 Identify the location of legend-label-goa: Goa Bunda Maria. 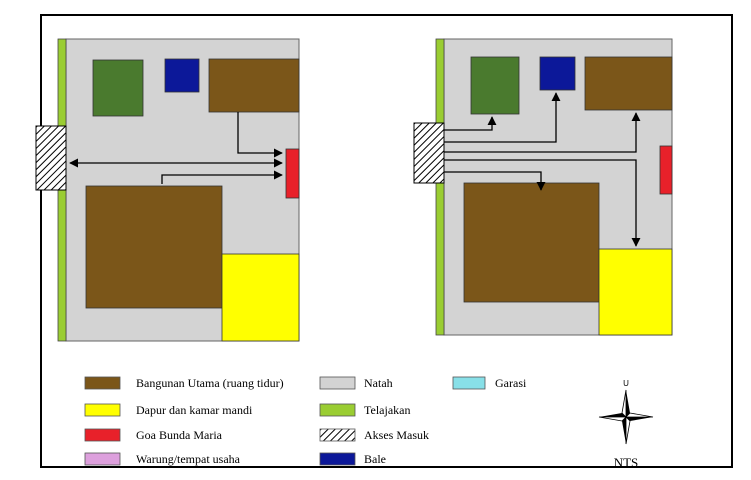
(179, 435).